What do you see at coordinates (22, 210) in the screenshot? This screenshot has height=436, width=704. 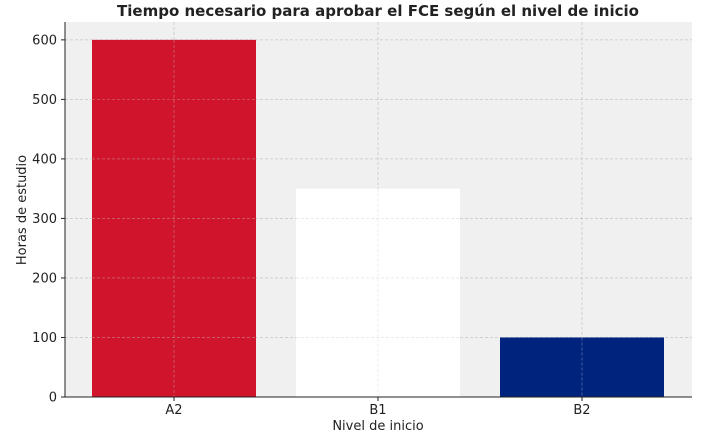 I see `y-axis-label: Horas de estudio` at bounding box center [22, 210].